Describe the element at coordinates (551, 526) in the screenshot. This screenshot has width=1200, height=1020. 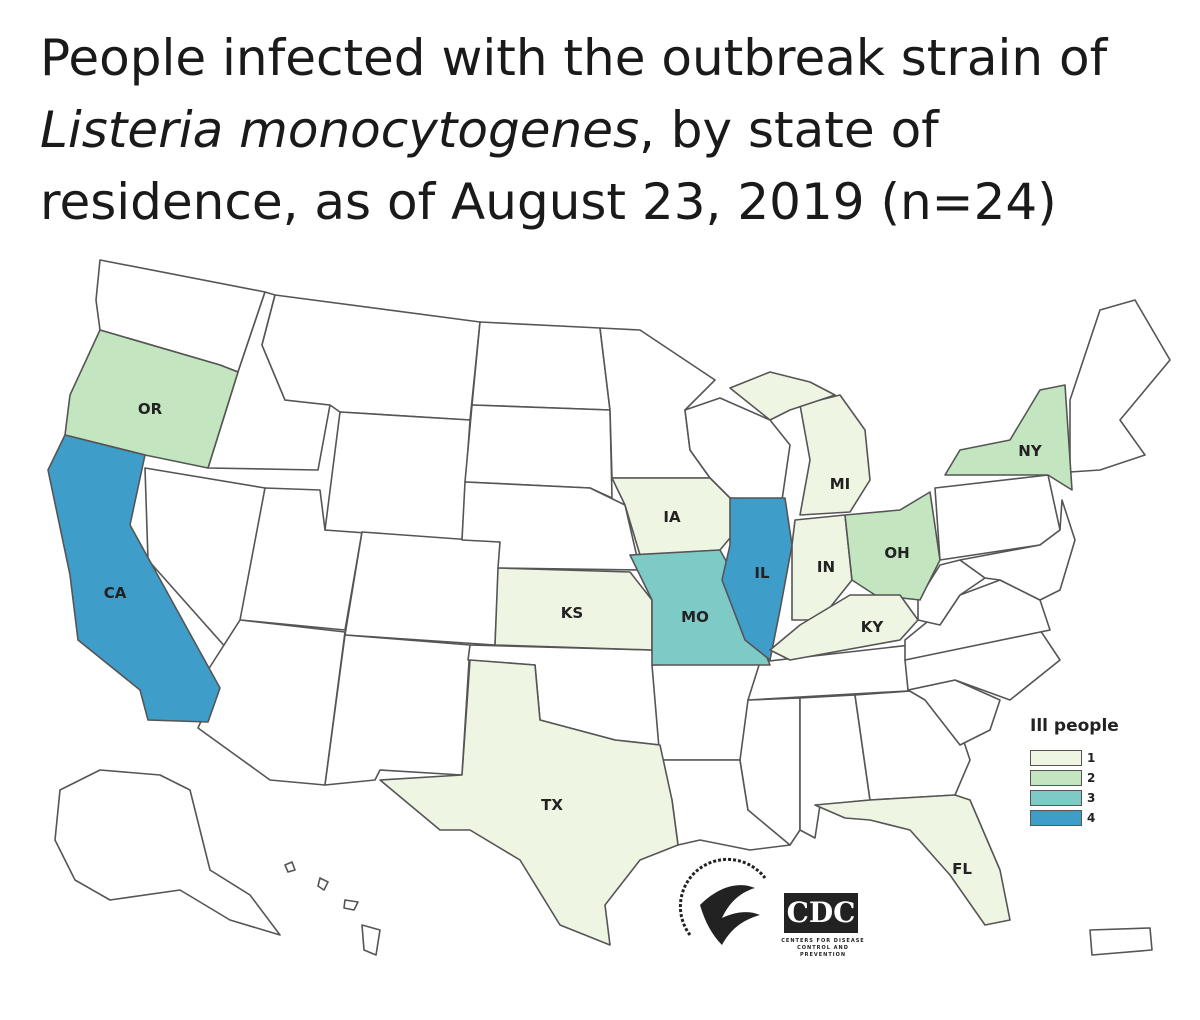
I see `state-ne` at that location.